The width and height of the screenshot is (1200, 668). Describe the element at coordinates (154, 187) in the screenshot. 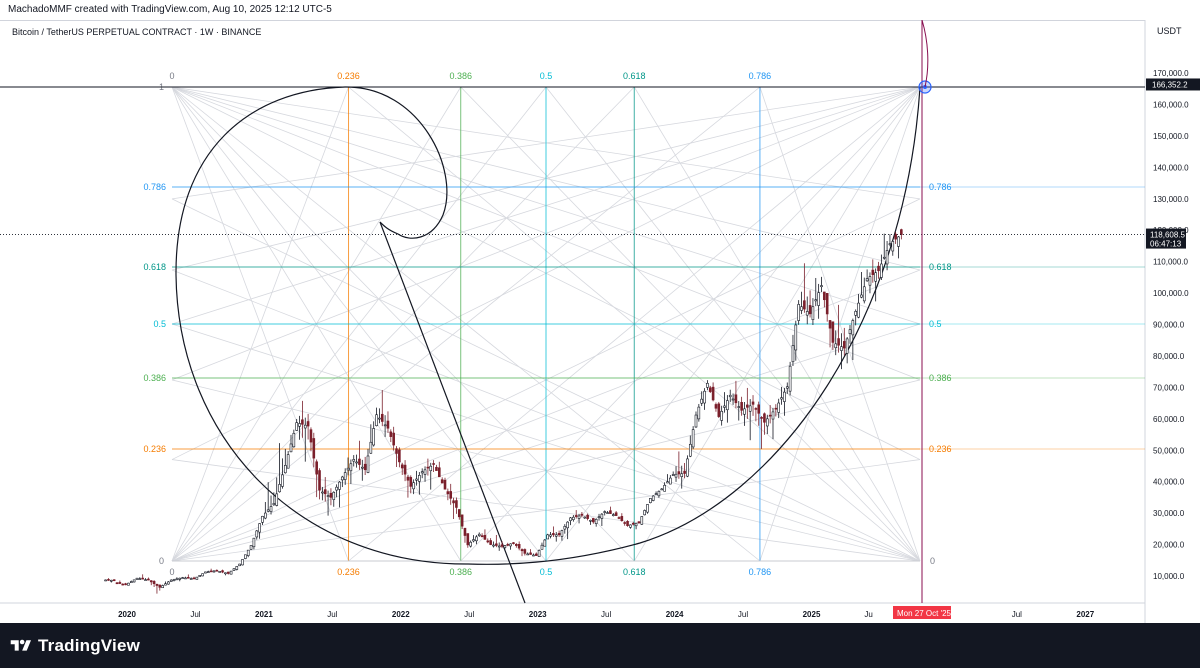

I see `fib-level-label-left: 0.786` at that location.